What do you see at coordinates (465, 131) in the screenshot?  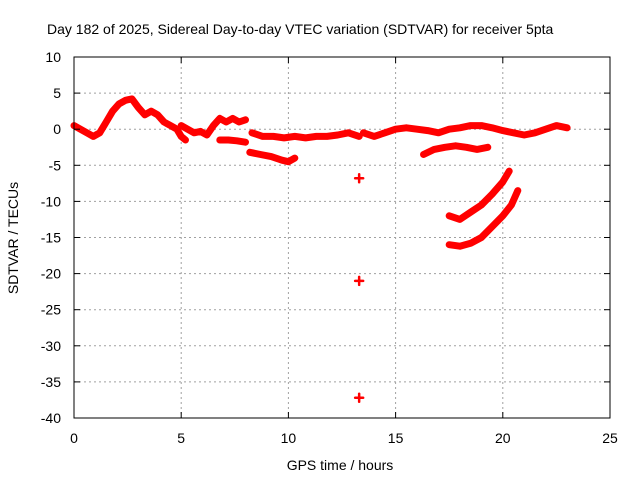 I see `series-track-evening` at bounding box center [465, 131].